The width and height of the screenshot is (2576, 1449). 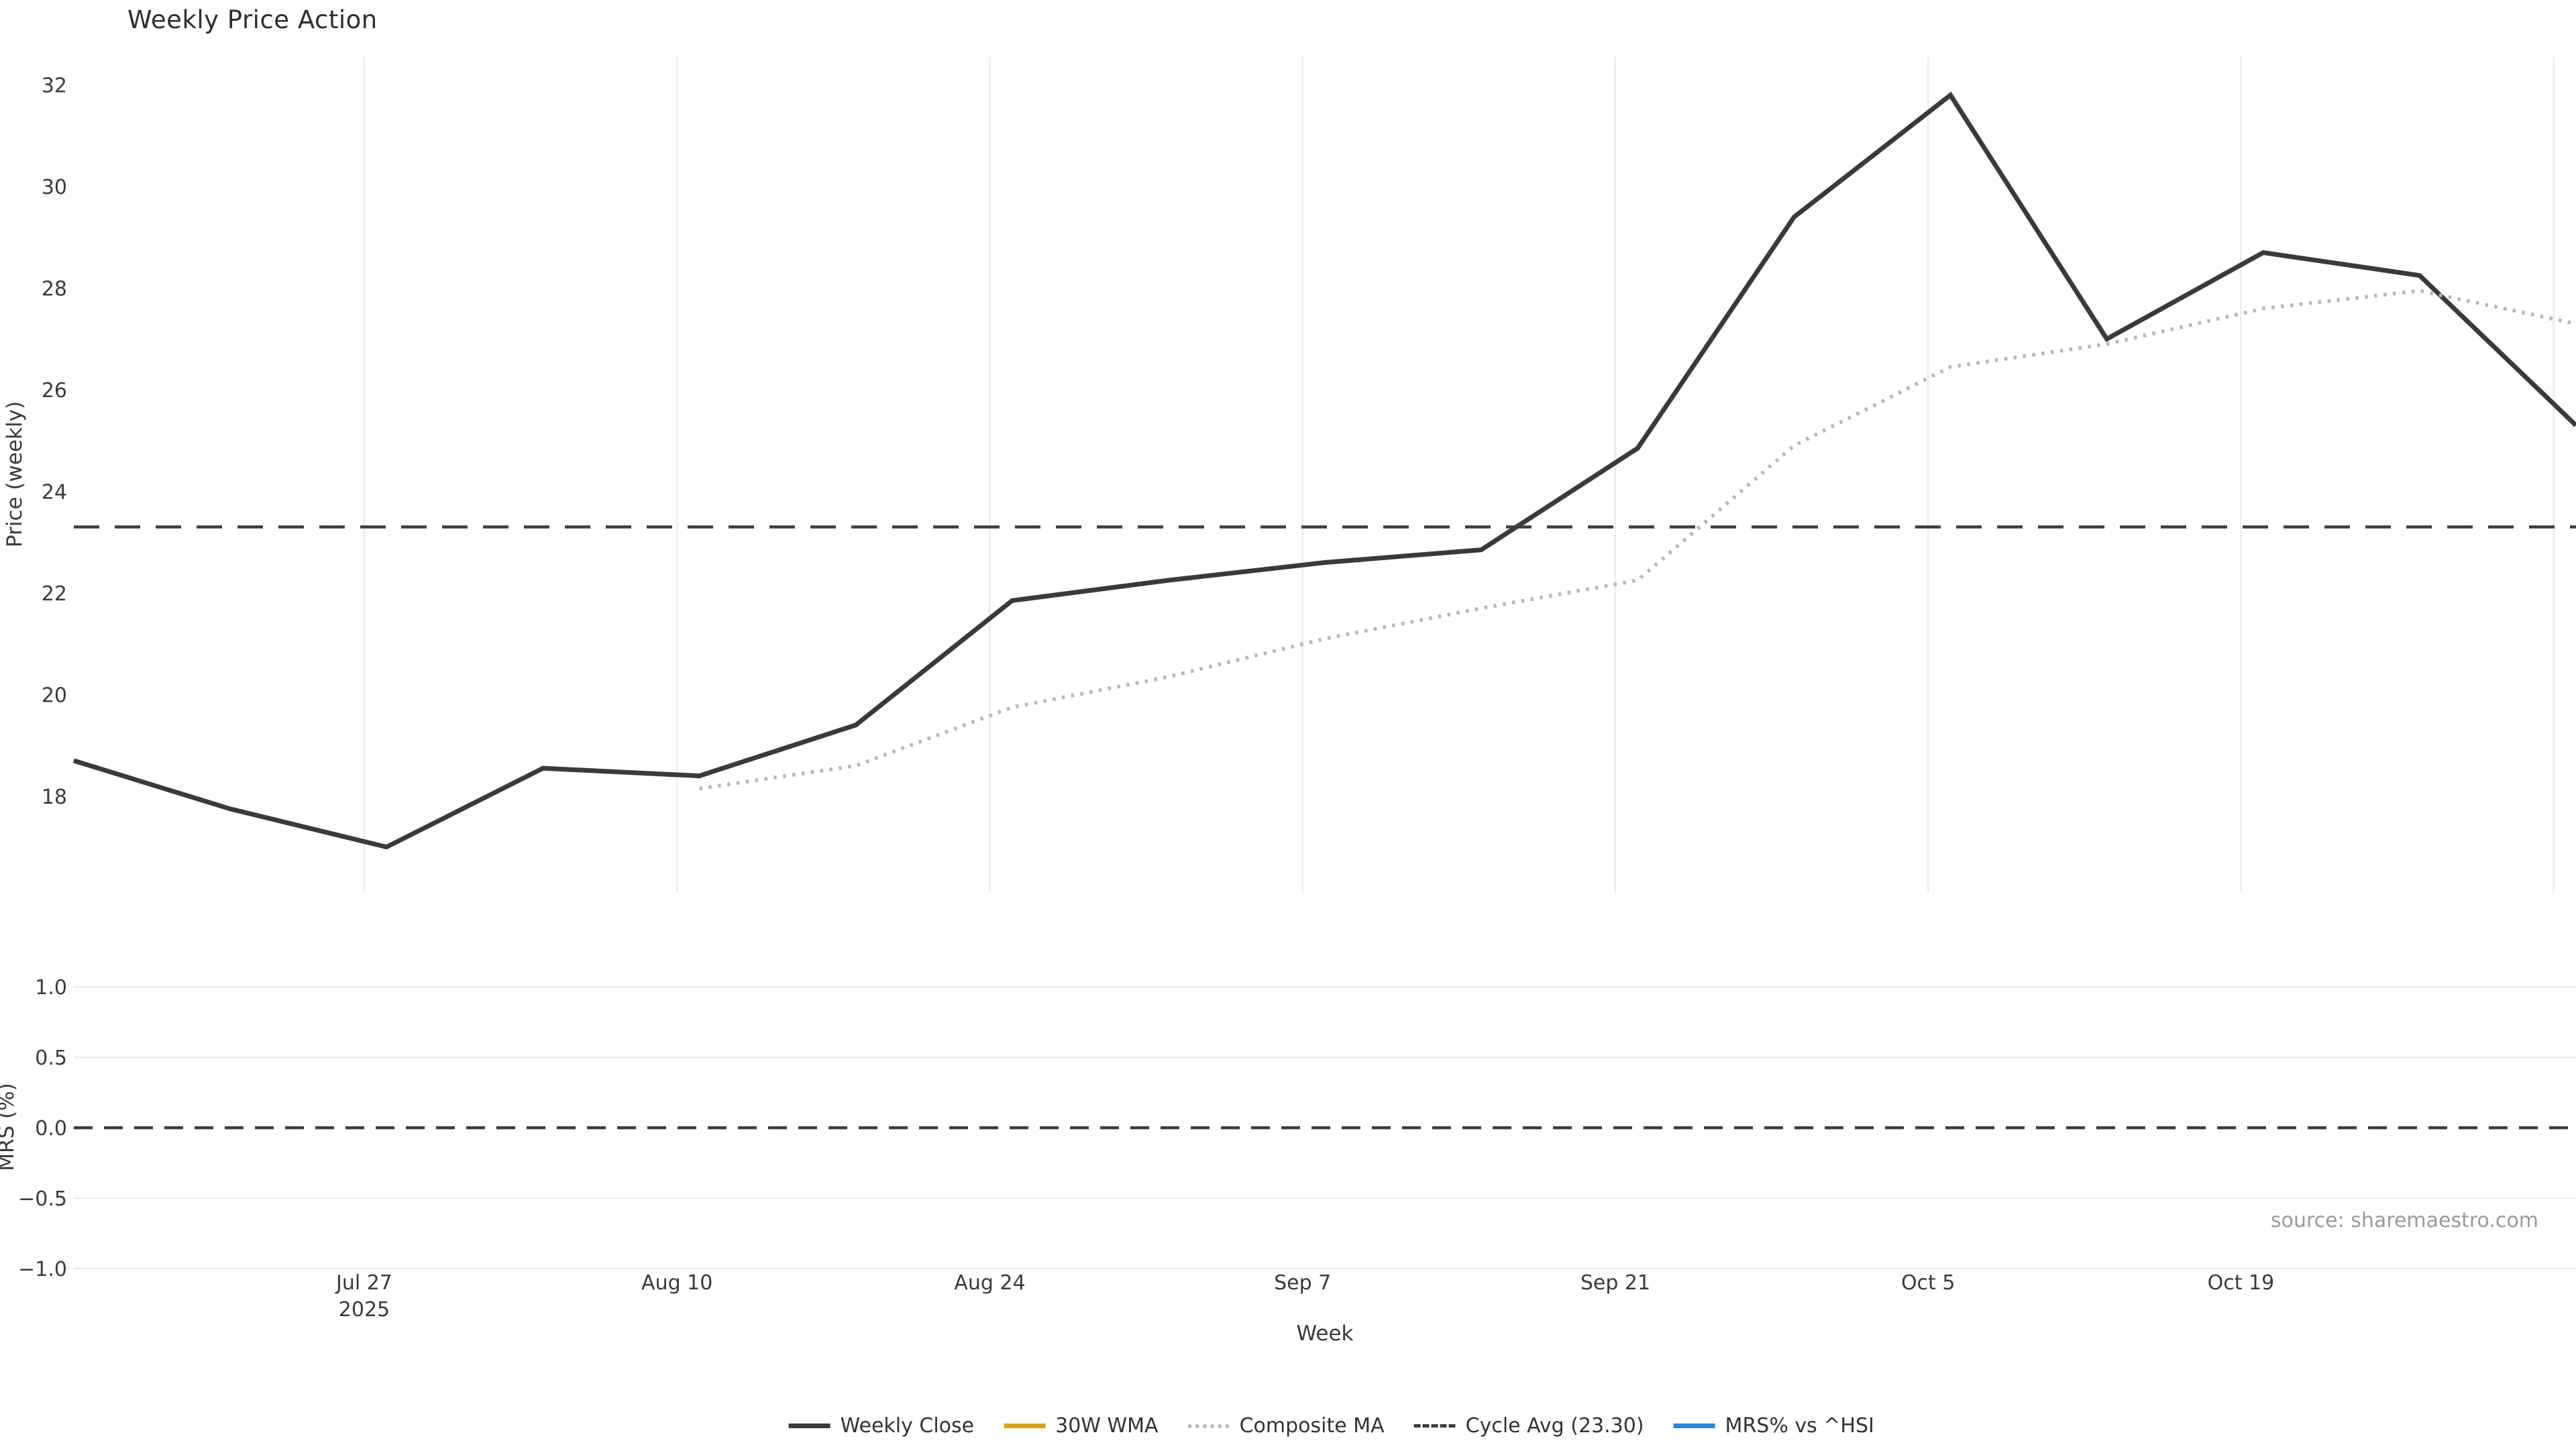 What do you see at coordinates (54, 86) in the screenshot?
I see `price-tick-label: 32` at bounding box center [54, 86].